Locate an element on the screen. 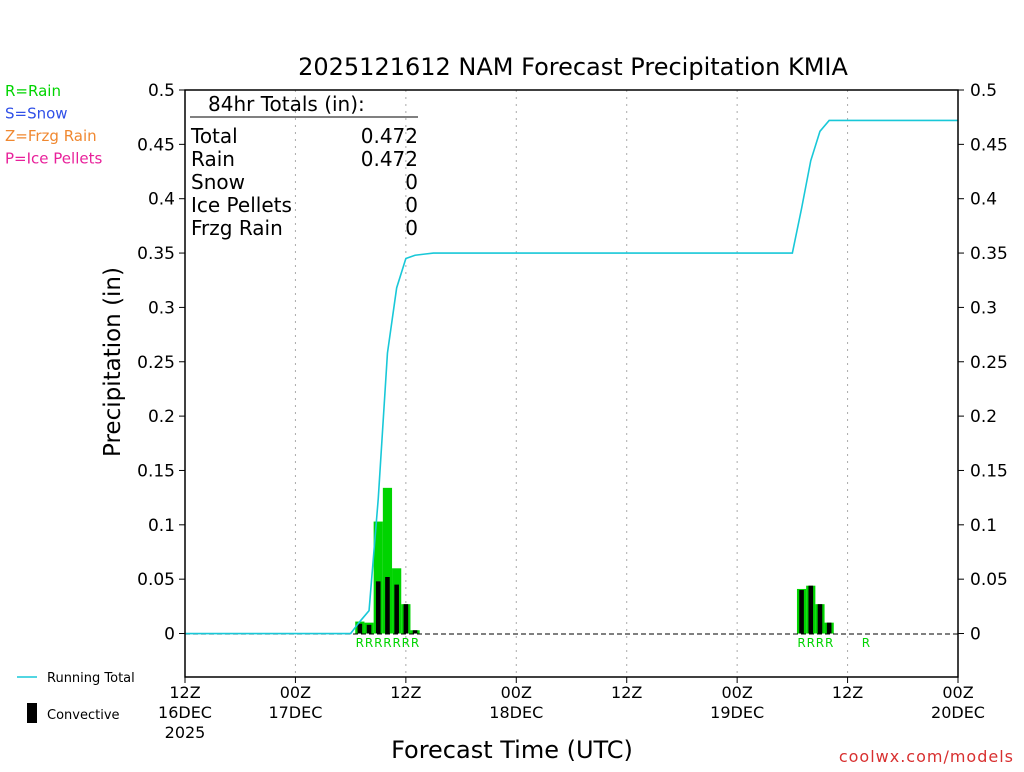  y-tick-label-left: 0.3 is located at coordinates (161, 308).